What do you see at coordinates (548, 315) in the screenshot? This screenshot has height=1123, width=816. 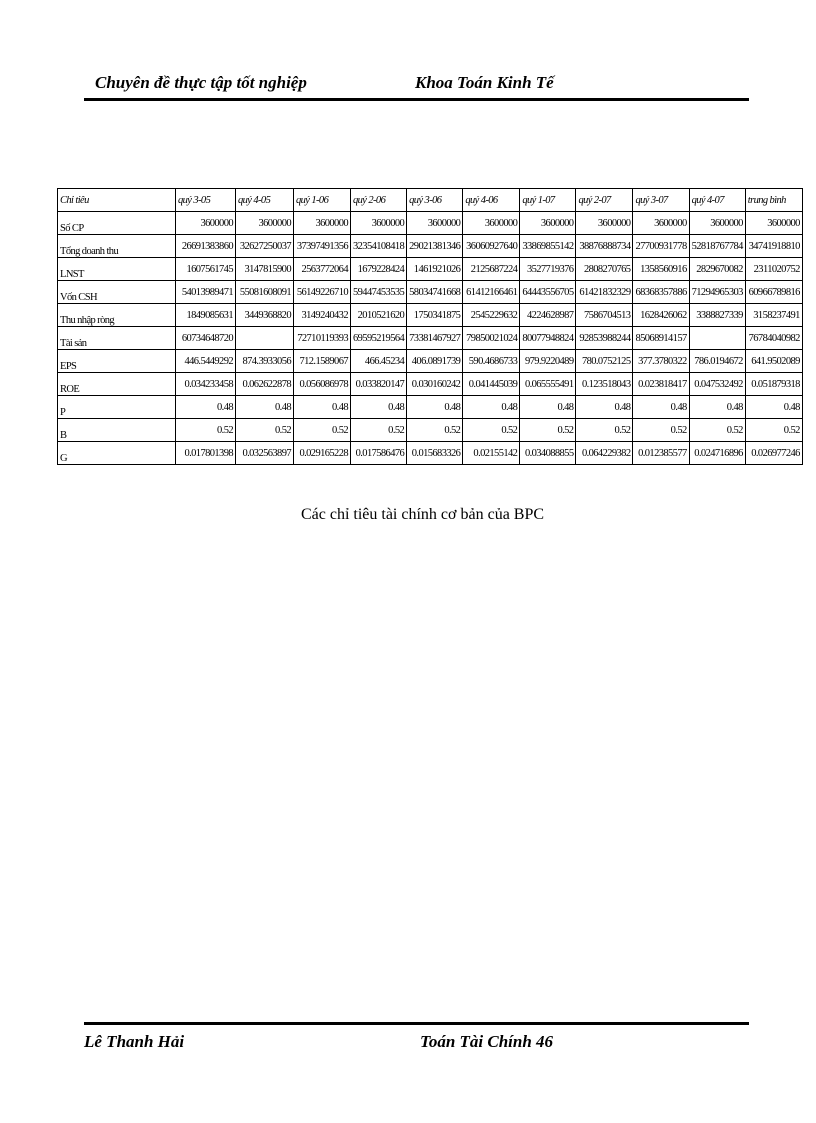 I see `table-cell: 4224628987` at bounding box center [548, 315].